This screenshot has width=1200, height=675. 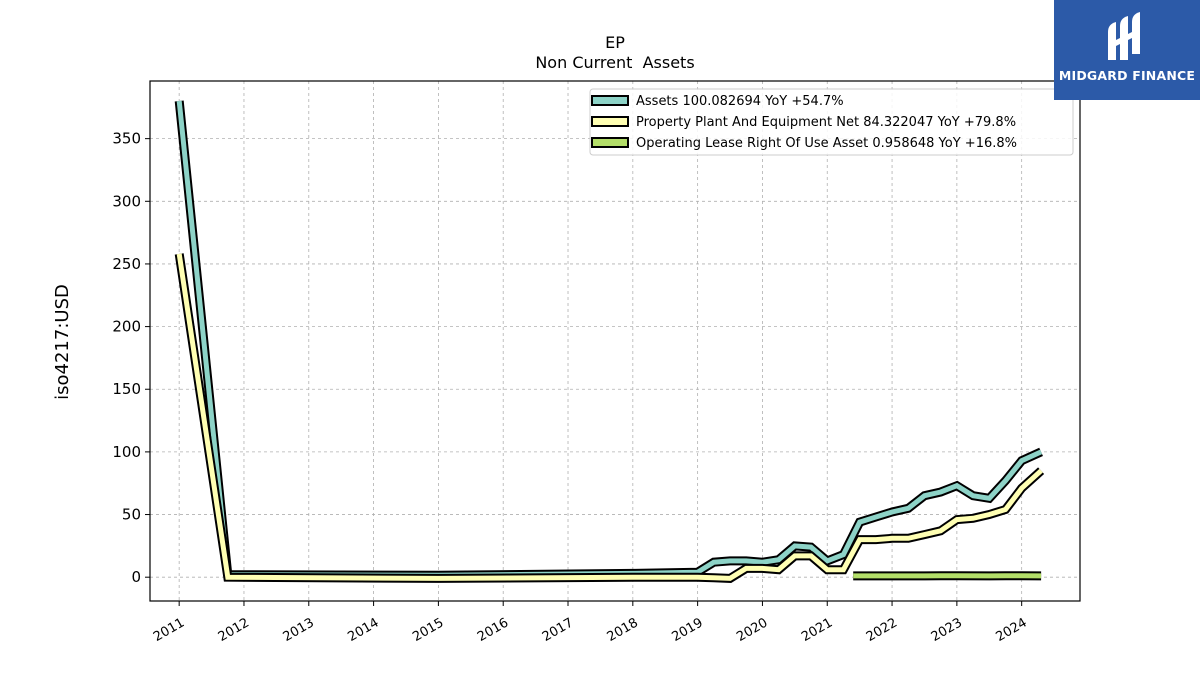 What do you see at coordinates (126, 264) in the screenshot?
I see `y-tick-label: 250` at bounding box center [126, 264].